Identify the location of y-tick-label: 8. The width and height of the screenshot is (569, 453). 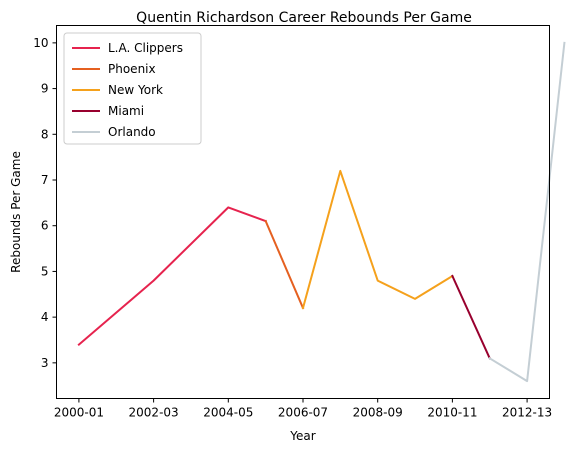
(45, 134).